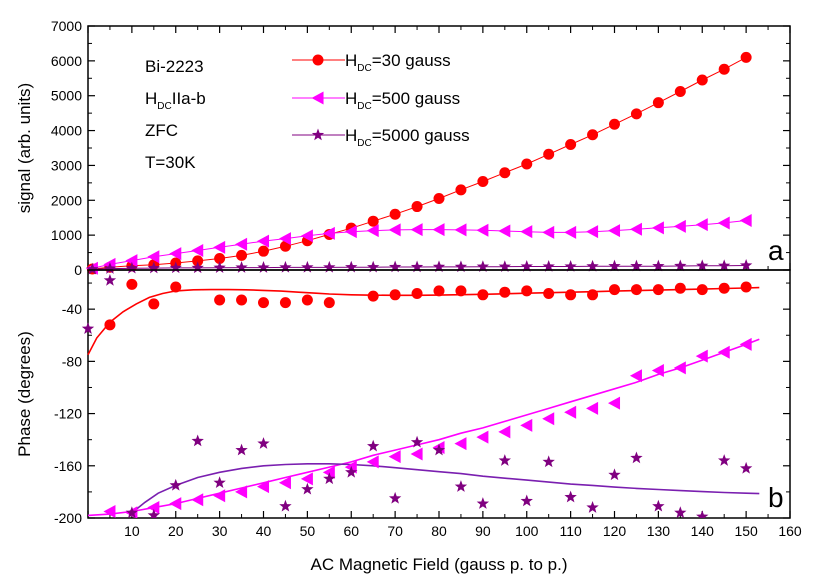 Image resolution: width=816 pixels, height=576 pixels. Describe the element at coordinates (68, 414) in the screenshot. I see `y-tick-label: -120` at that location.